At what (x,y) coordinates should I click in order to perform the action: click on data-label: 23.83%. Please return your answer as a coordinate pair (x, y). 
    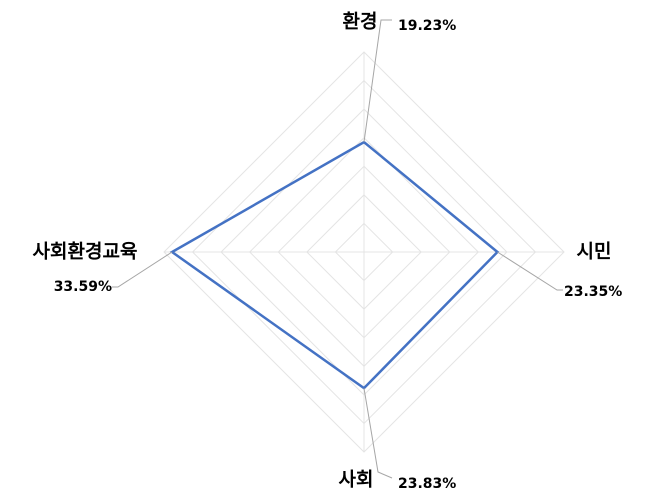
    Looking at the image, I should click on (427, 484).